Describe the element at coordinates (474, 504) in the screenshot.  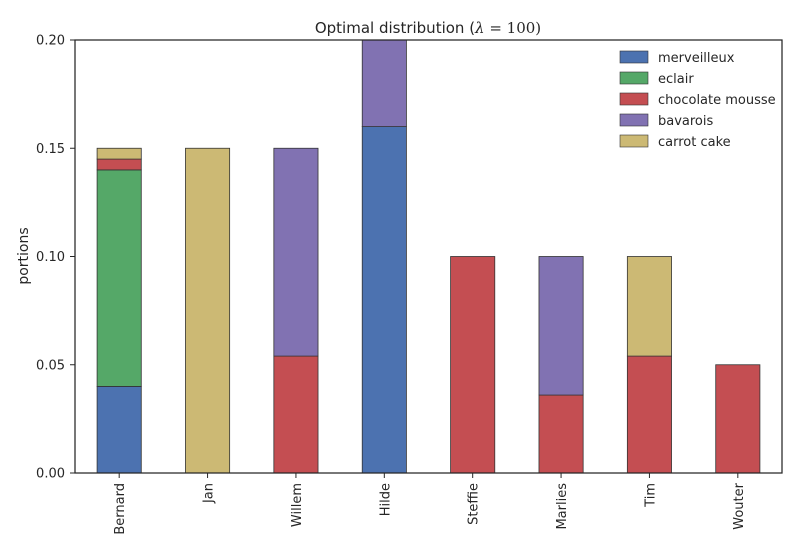
I see `x-tick-label-steffie: Steffie` at that location.